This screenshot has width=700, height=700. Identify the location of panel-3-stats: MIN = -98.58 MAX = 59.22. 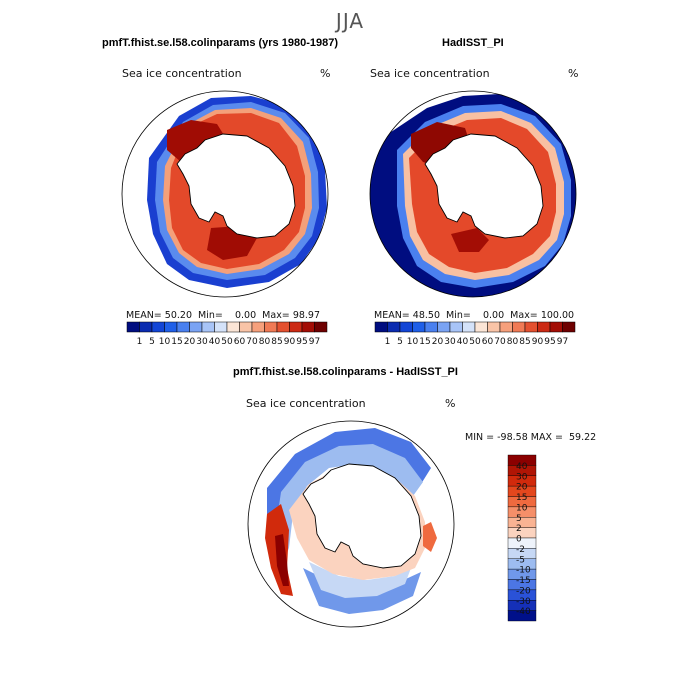
(531, 437).